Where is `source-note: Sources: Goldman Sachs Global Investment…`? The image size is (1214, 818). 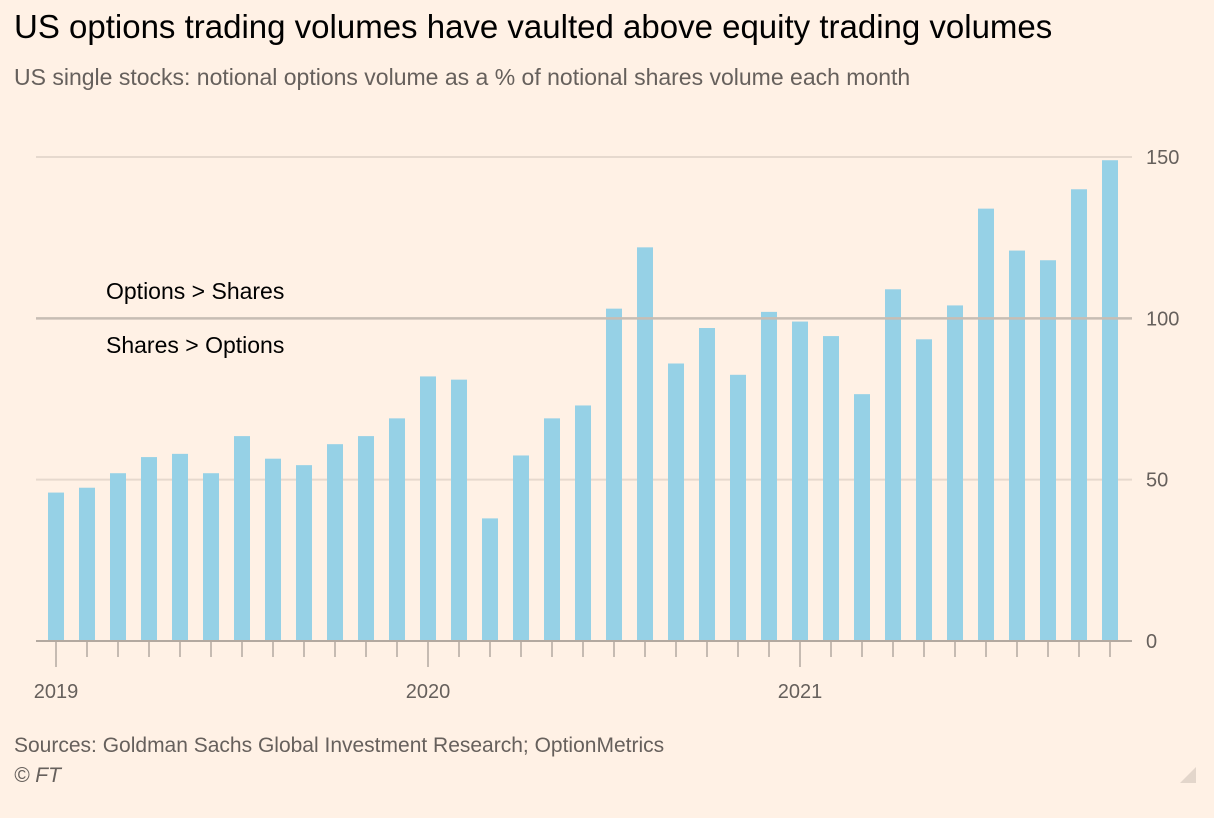 source-note: Sources: Goldman Sachs Global Investment… is located at coordinates (339, 745).